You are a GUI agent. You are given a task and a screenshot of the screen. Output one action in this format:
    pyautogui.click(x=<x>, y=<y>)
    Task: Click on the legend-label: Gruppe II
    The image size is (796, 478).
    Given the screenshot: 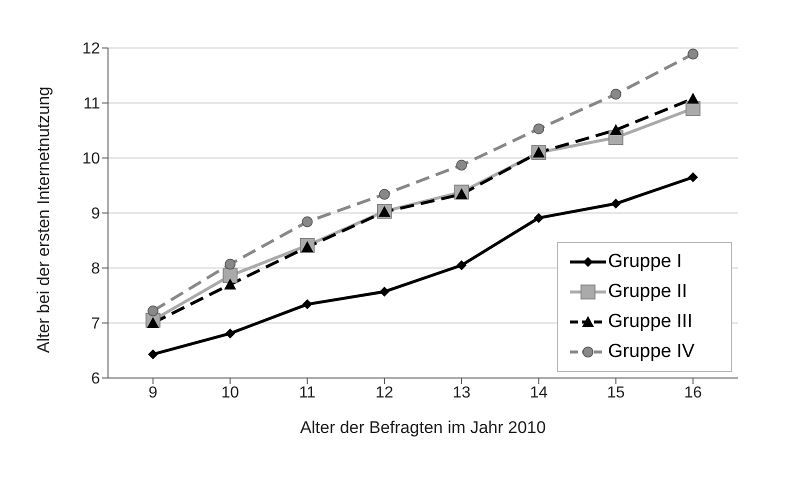 What is the action you would take?
    pyautogui.click(x=648, y=292)
    